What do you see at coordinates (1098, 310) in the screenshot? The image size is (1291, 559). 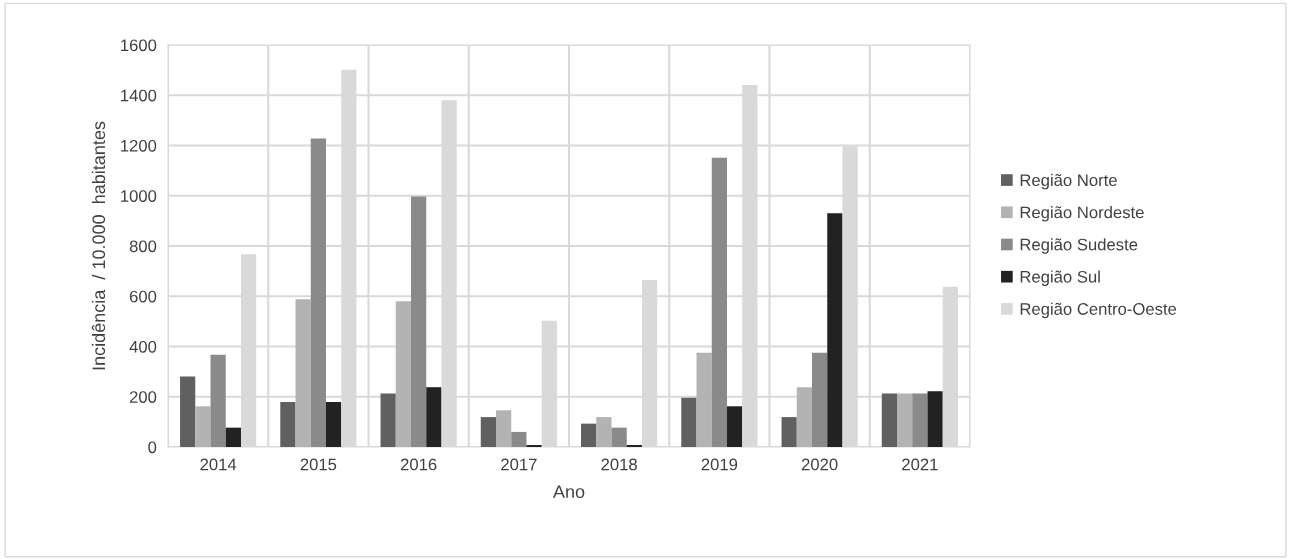 I see `legend-label: Região Centro-Oeste` at bounding box center [1098, 310].